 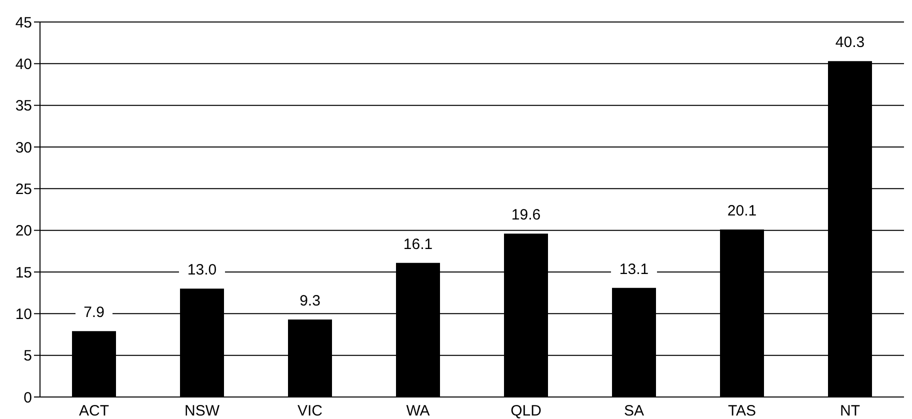 I want to click on x-tick-label: ACT, so click(x=94, y=410).